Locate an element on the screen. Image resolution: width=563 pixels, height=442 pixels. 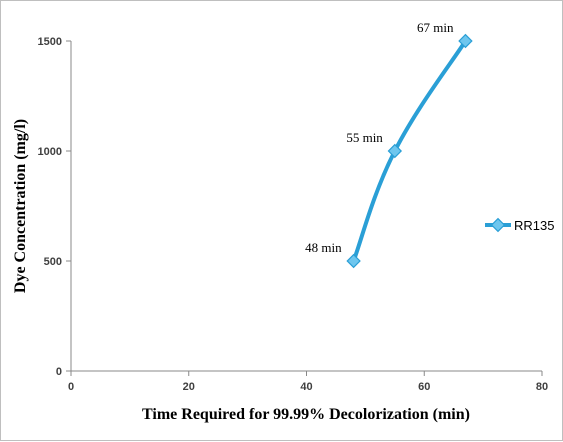
x-tick-label: 20 is located at coordinates (189, 387).